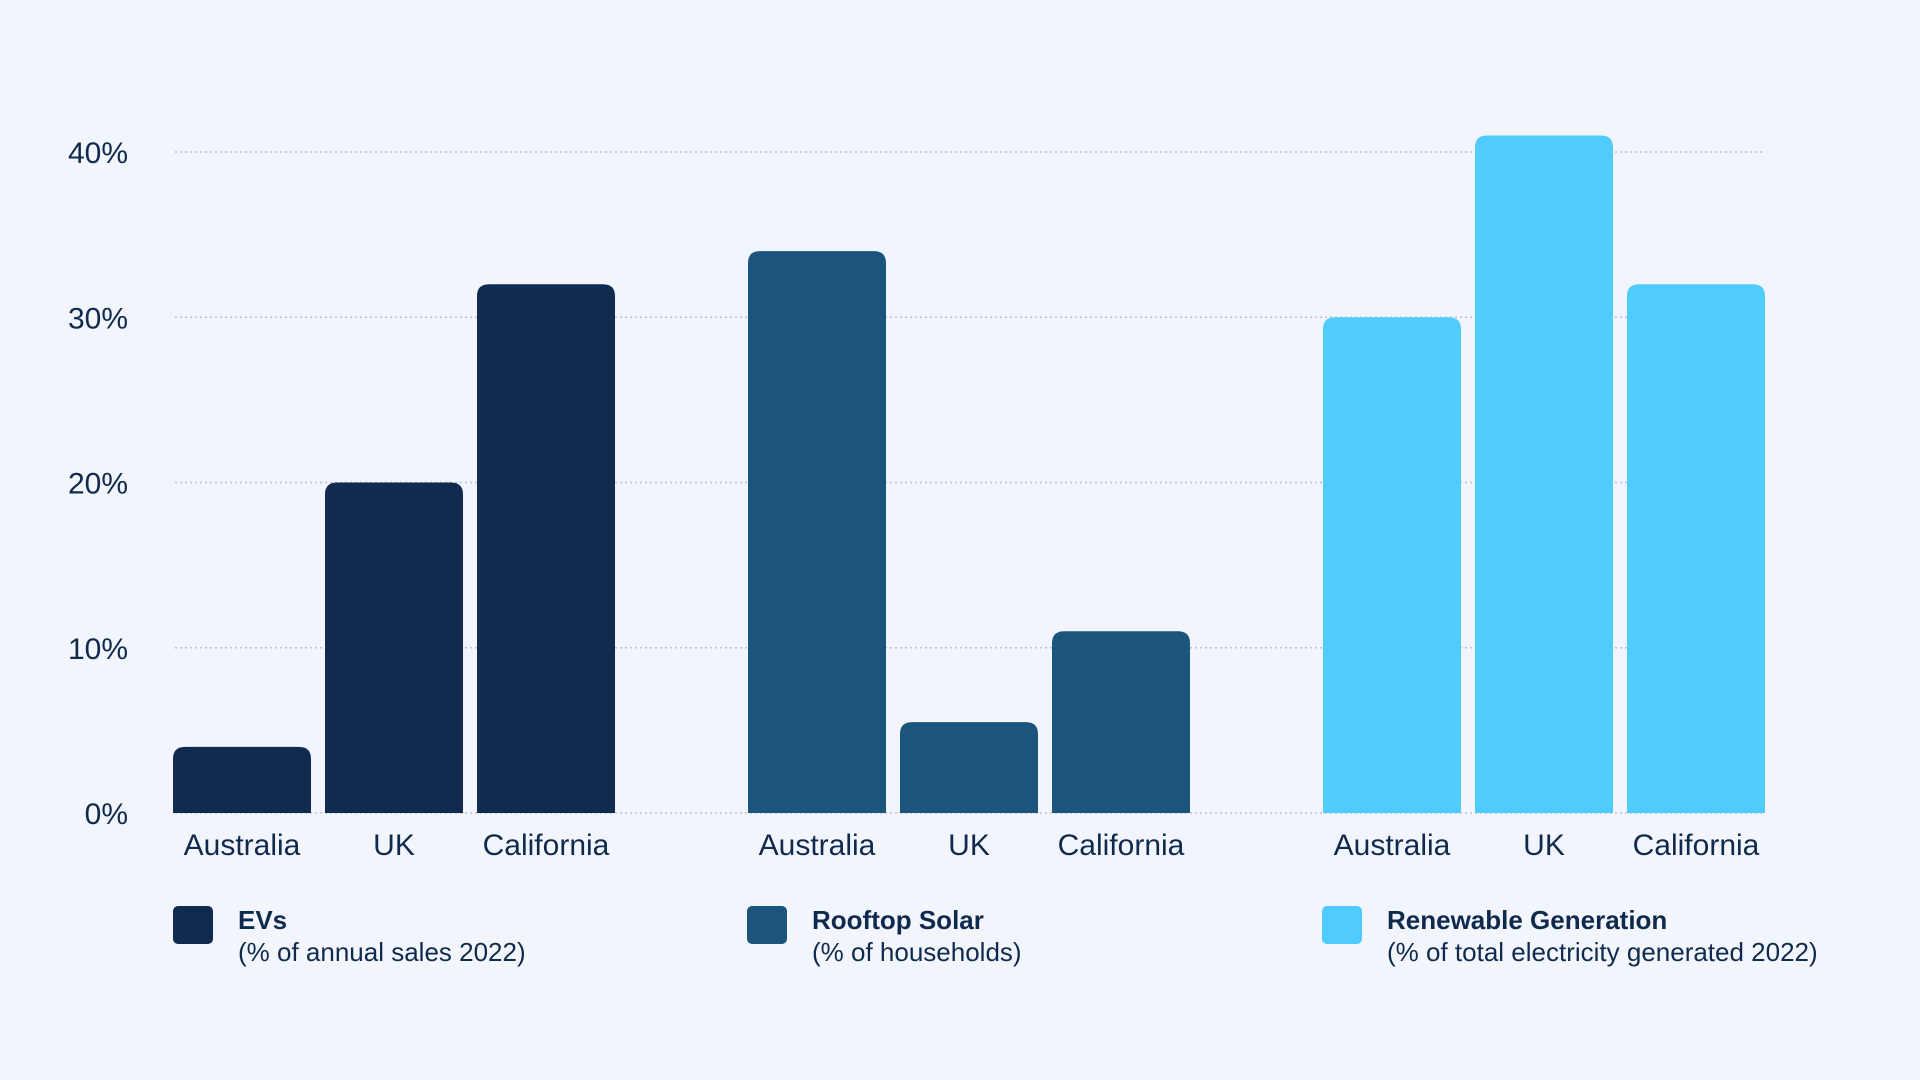  I want to click on y-tick-label: 30%, so click(98, 318).